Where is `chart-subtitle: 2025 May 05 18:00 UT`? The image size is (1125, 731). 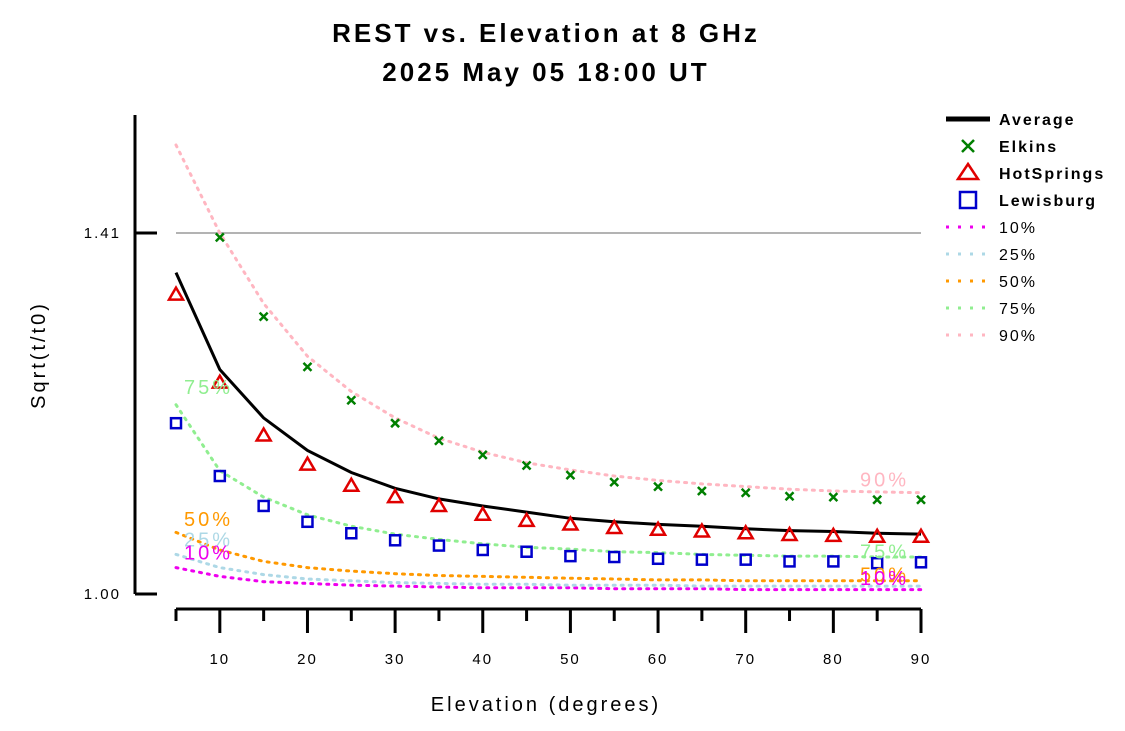 chart-subtitle: 2025 May 05 18:00 UT is located at coordinates (545, 72).